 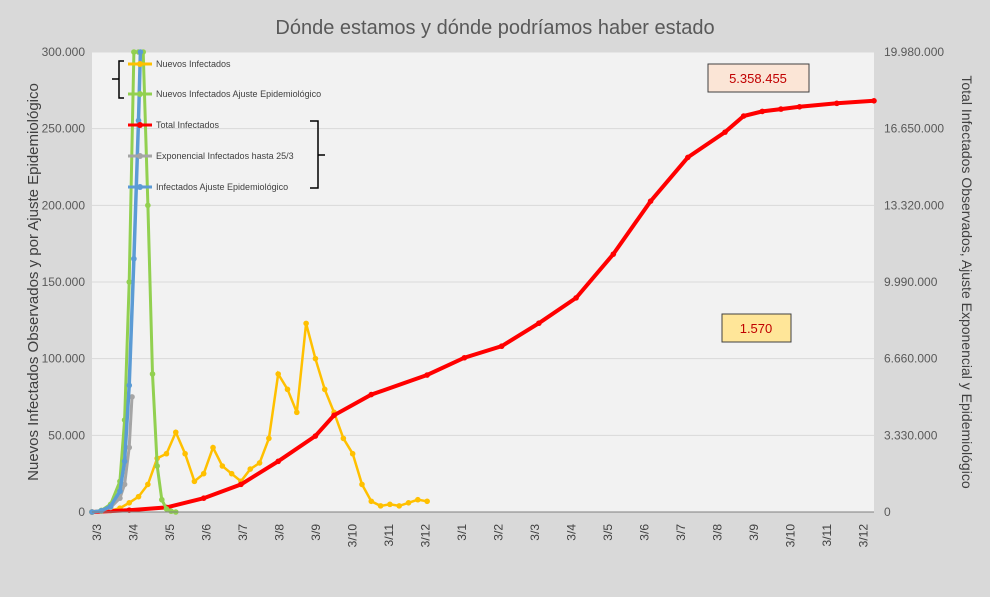 What do you see at coordinates (756, 328) in the screenshot?
I see `new-annotation-label: 1.570` at bounding box center [756, 328].